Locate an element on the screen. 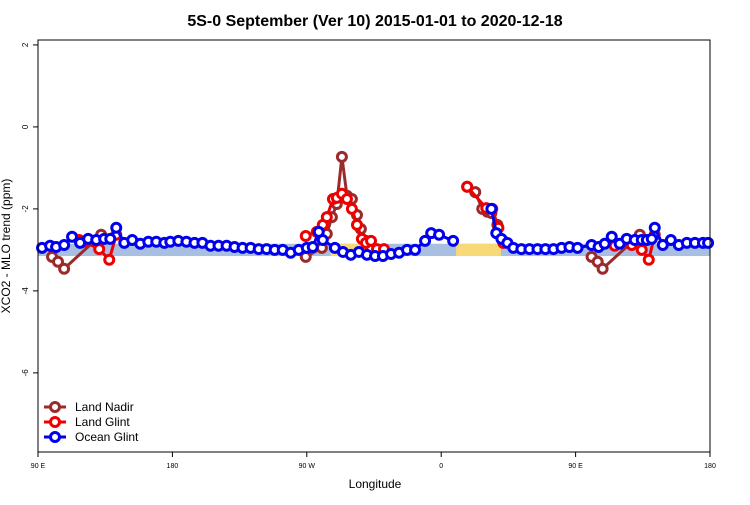 Image resolution: width=750 pixels, height=505 pixels. x-axis-label: Longitude is located at coordinates (375, 484).